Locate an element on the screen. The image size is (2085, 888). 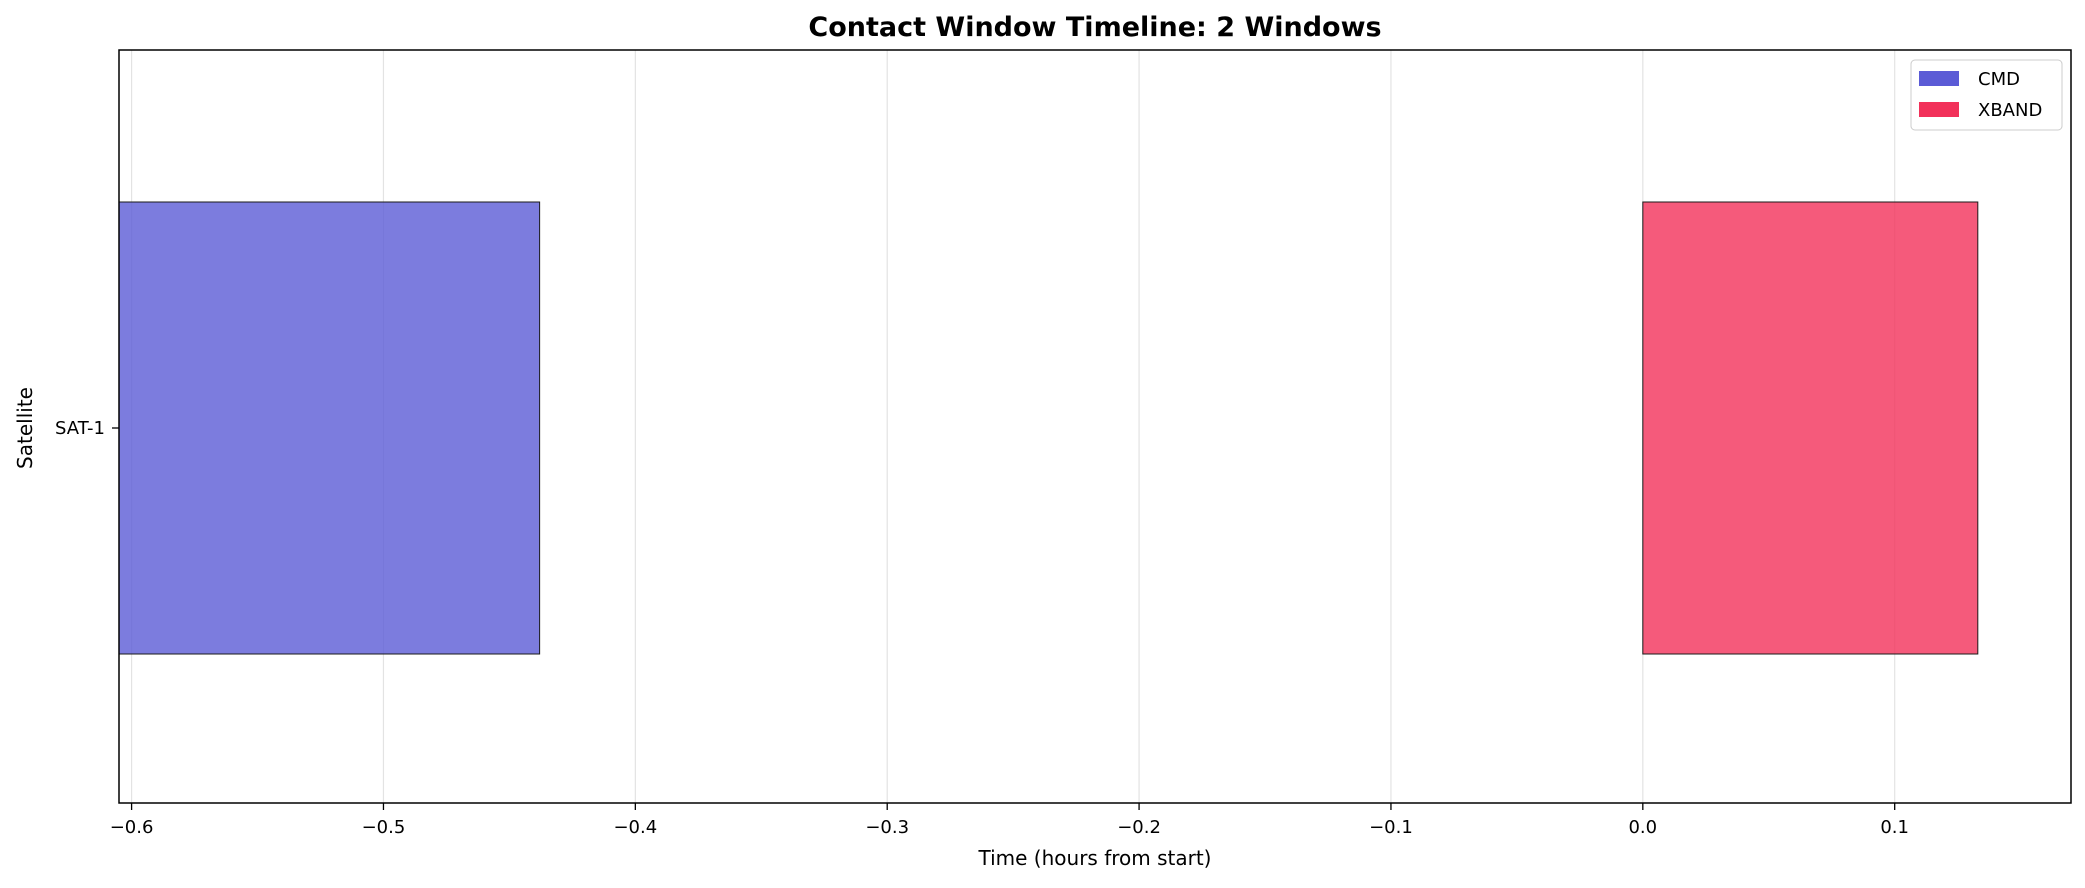
x-tick-label: −0.1 is located at coordinates (1391, 827).